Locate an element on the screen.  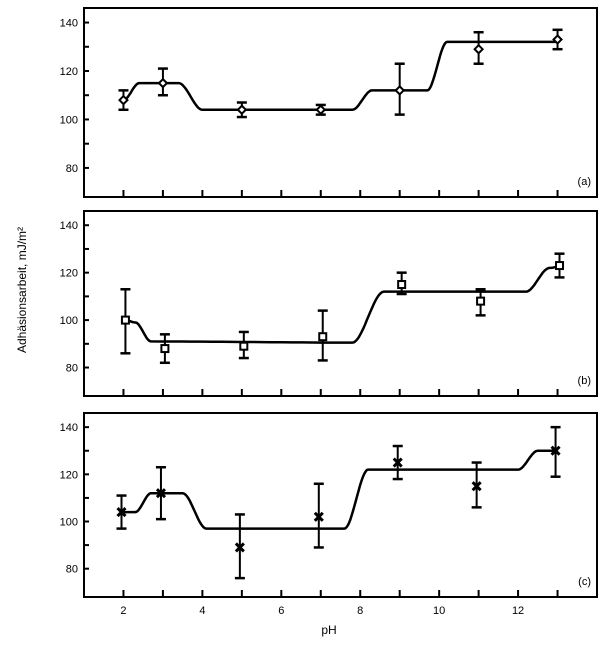
x-tick-label: 12 is located at coordinates (518, 611).